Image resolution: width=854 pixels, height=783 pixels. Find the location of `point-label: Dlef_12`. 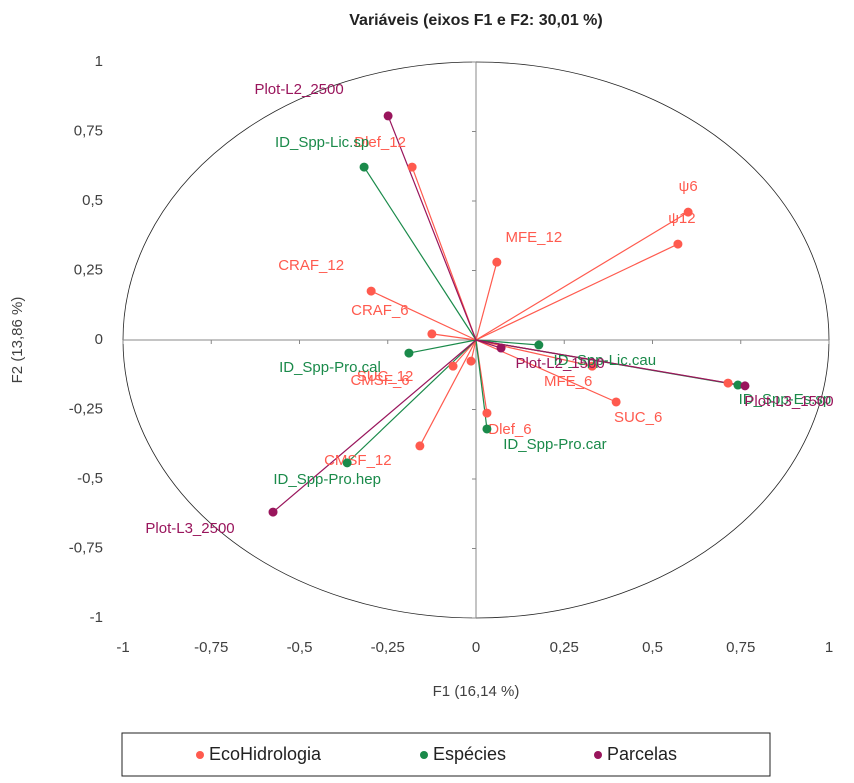

point-label: Dlef_12 is located at coordinates (380, 142).